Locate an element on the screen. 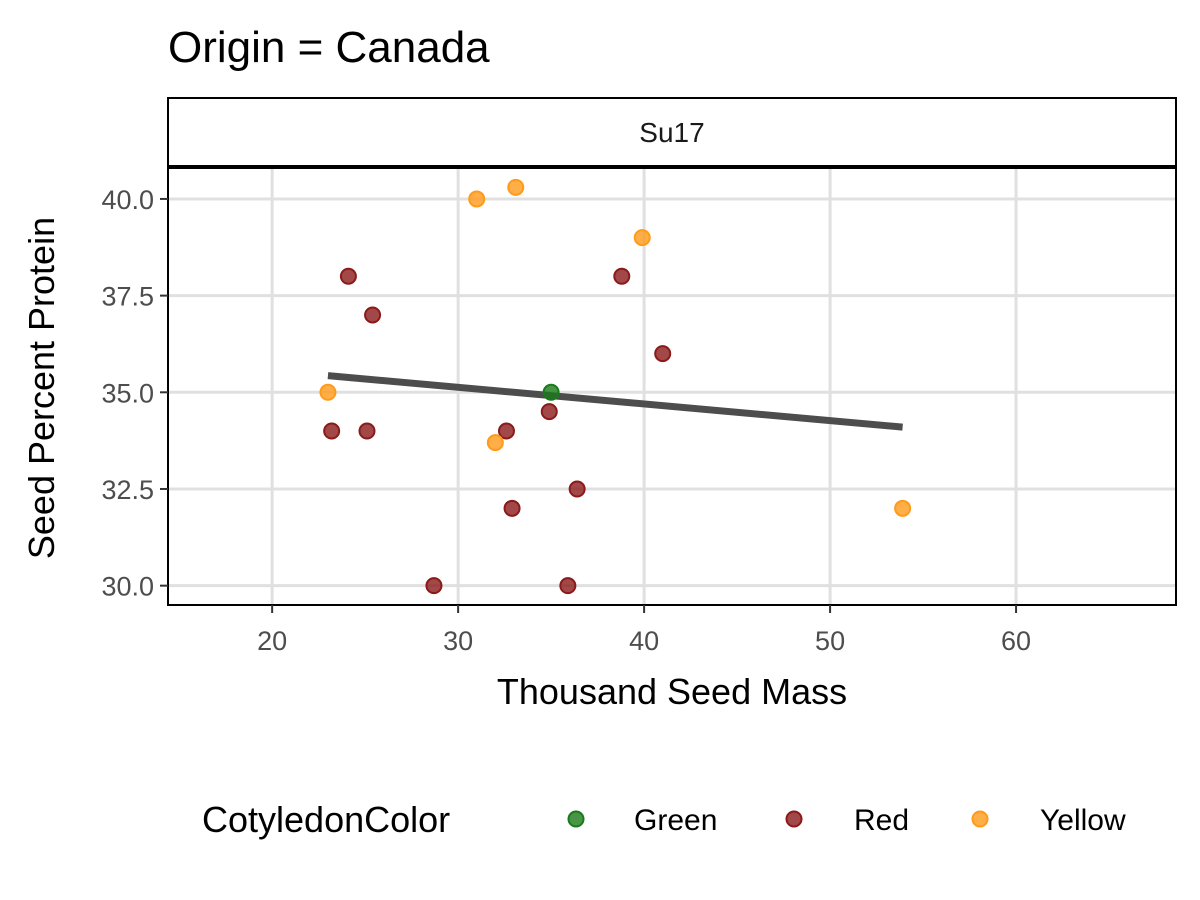  trend-line is located at coordinates (615, 401).